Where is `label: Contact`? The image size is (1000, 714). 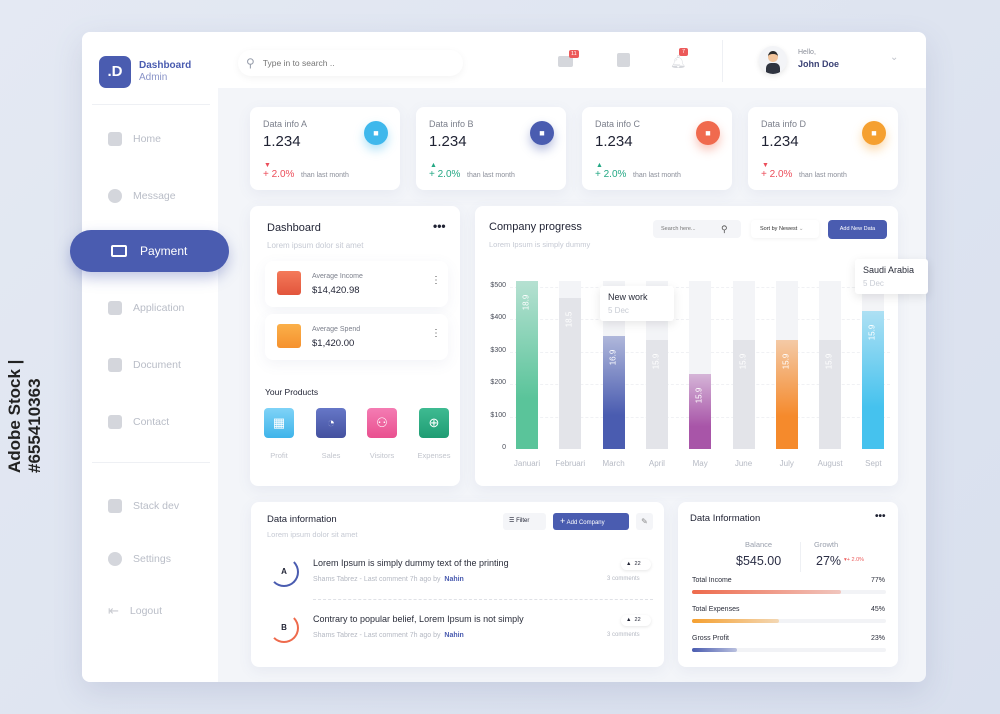 label: Contact is located at coordinates (151, 422).